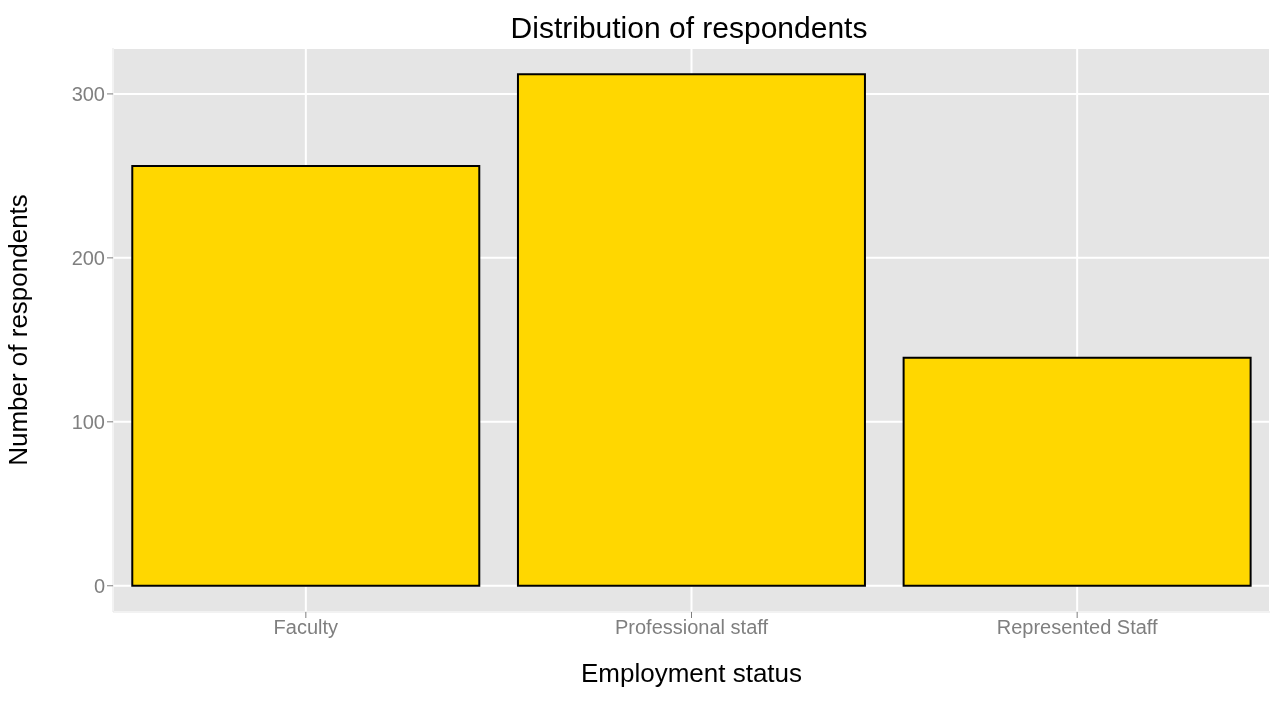  I want to click on y-tick-label: 300, so click(88, 94).